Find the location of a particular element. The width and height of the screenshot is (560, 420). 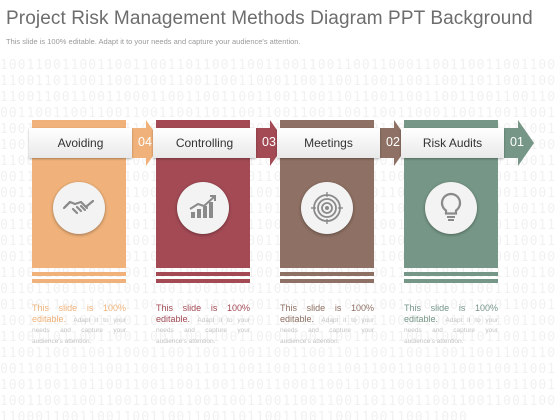

handshake-icon is located at coordinates (78, 207).